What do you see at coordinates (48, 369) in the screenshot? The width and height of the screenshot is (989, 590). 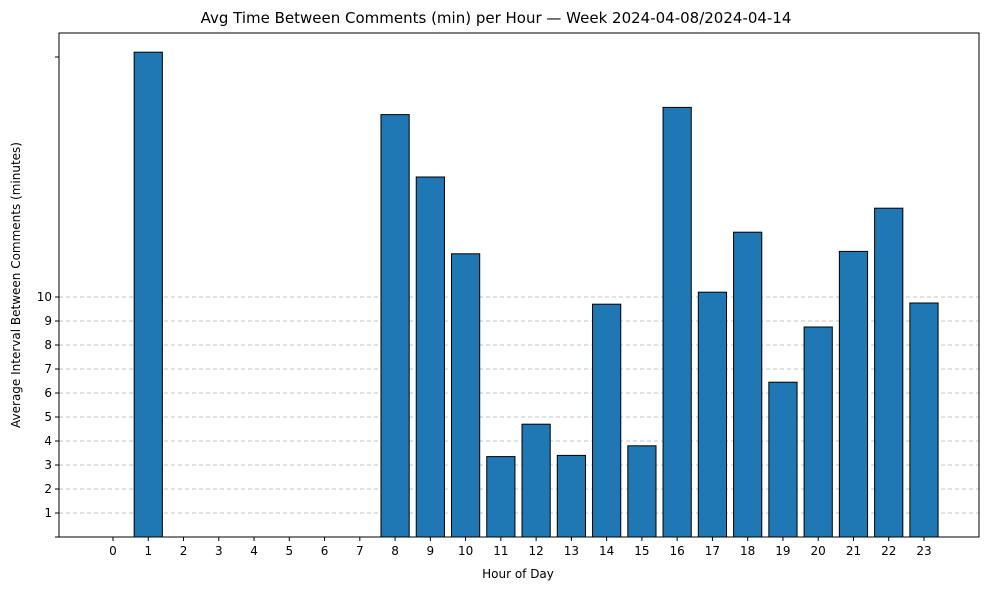 I see `y-tick-label: 7` at bounding box center [48, 369].